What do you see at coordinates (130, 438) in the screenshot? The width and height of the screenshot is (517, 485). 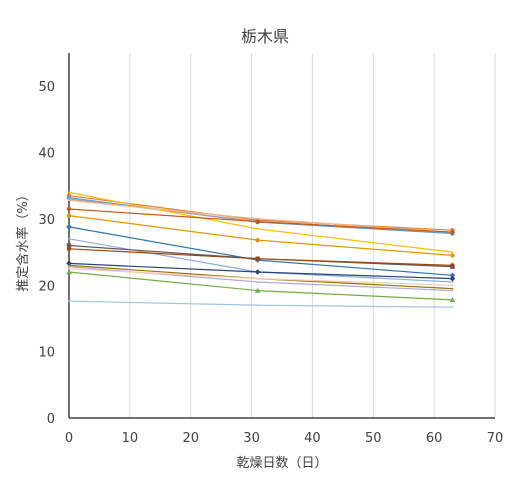 I see `x-tick-label: 10` at bounding box center [130, 438].